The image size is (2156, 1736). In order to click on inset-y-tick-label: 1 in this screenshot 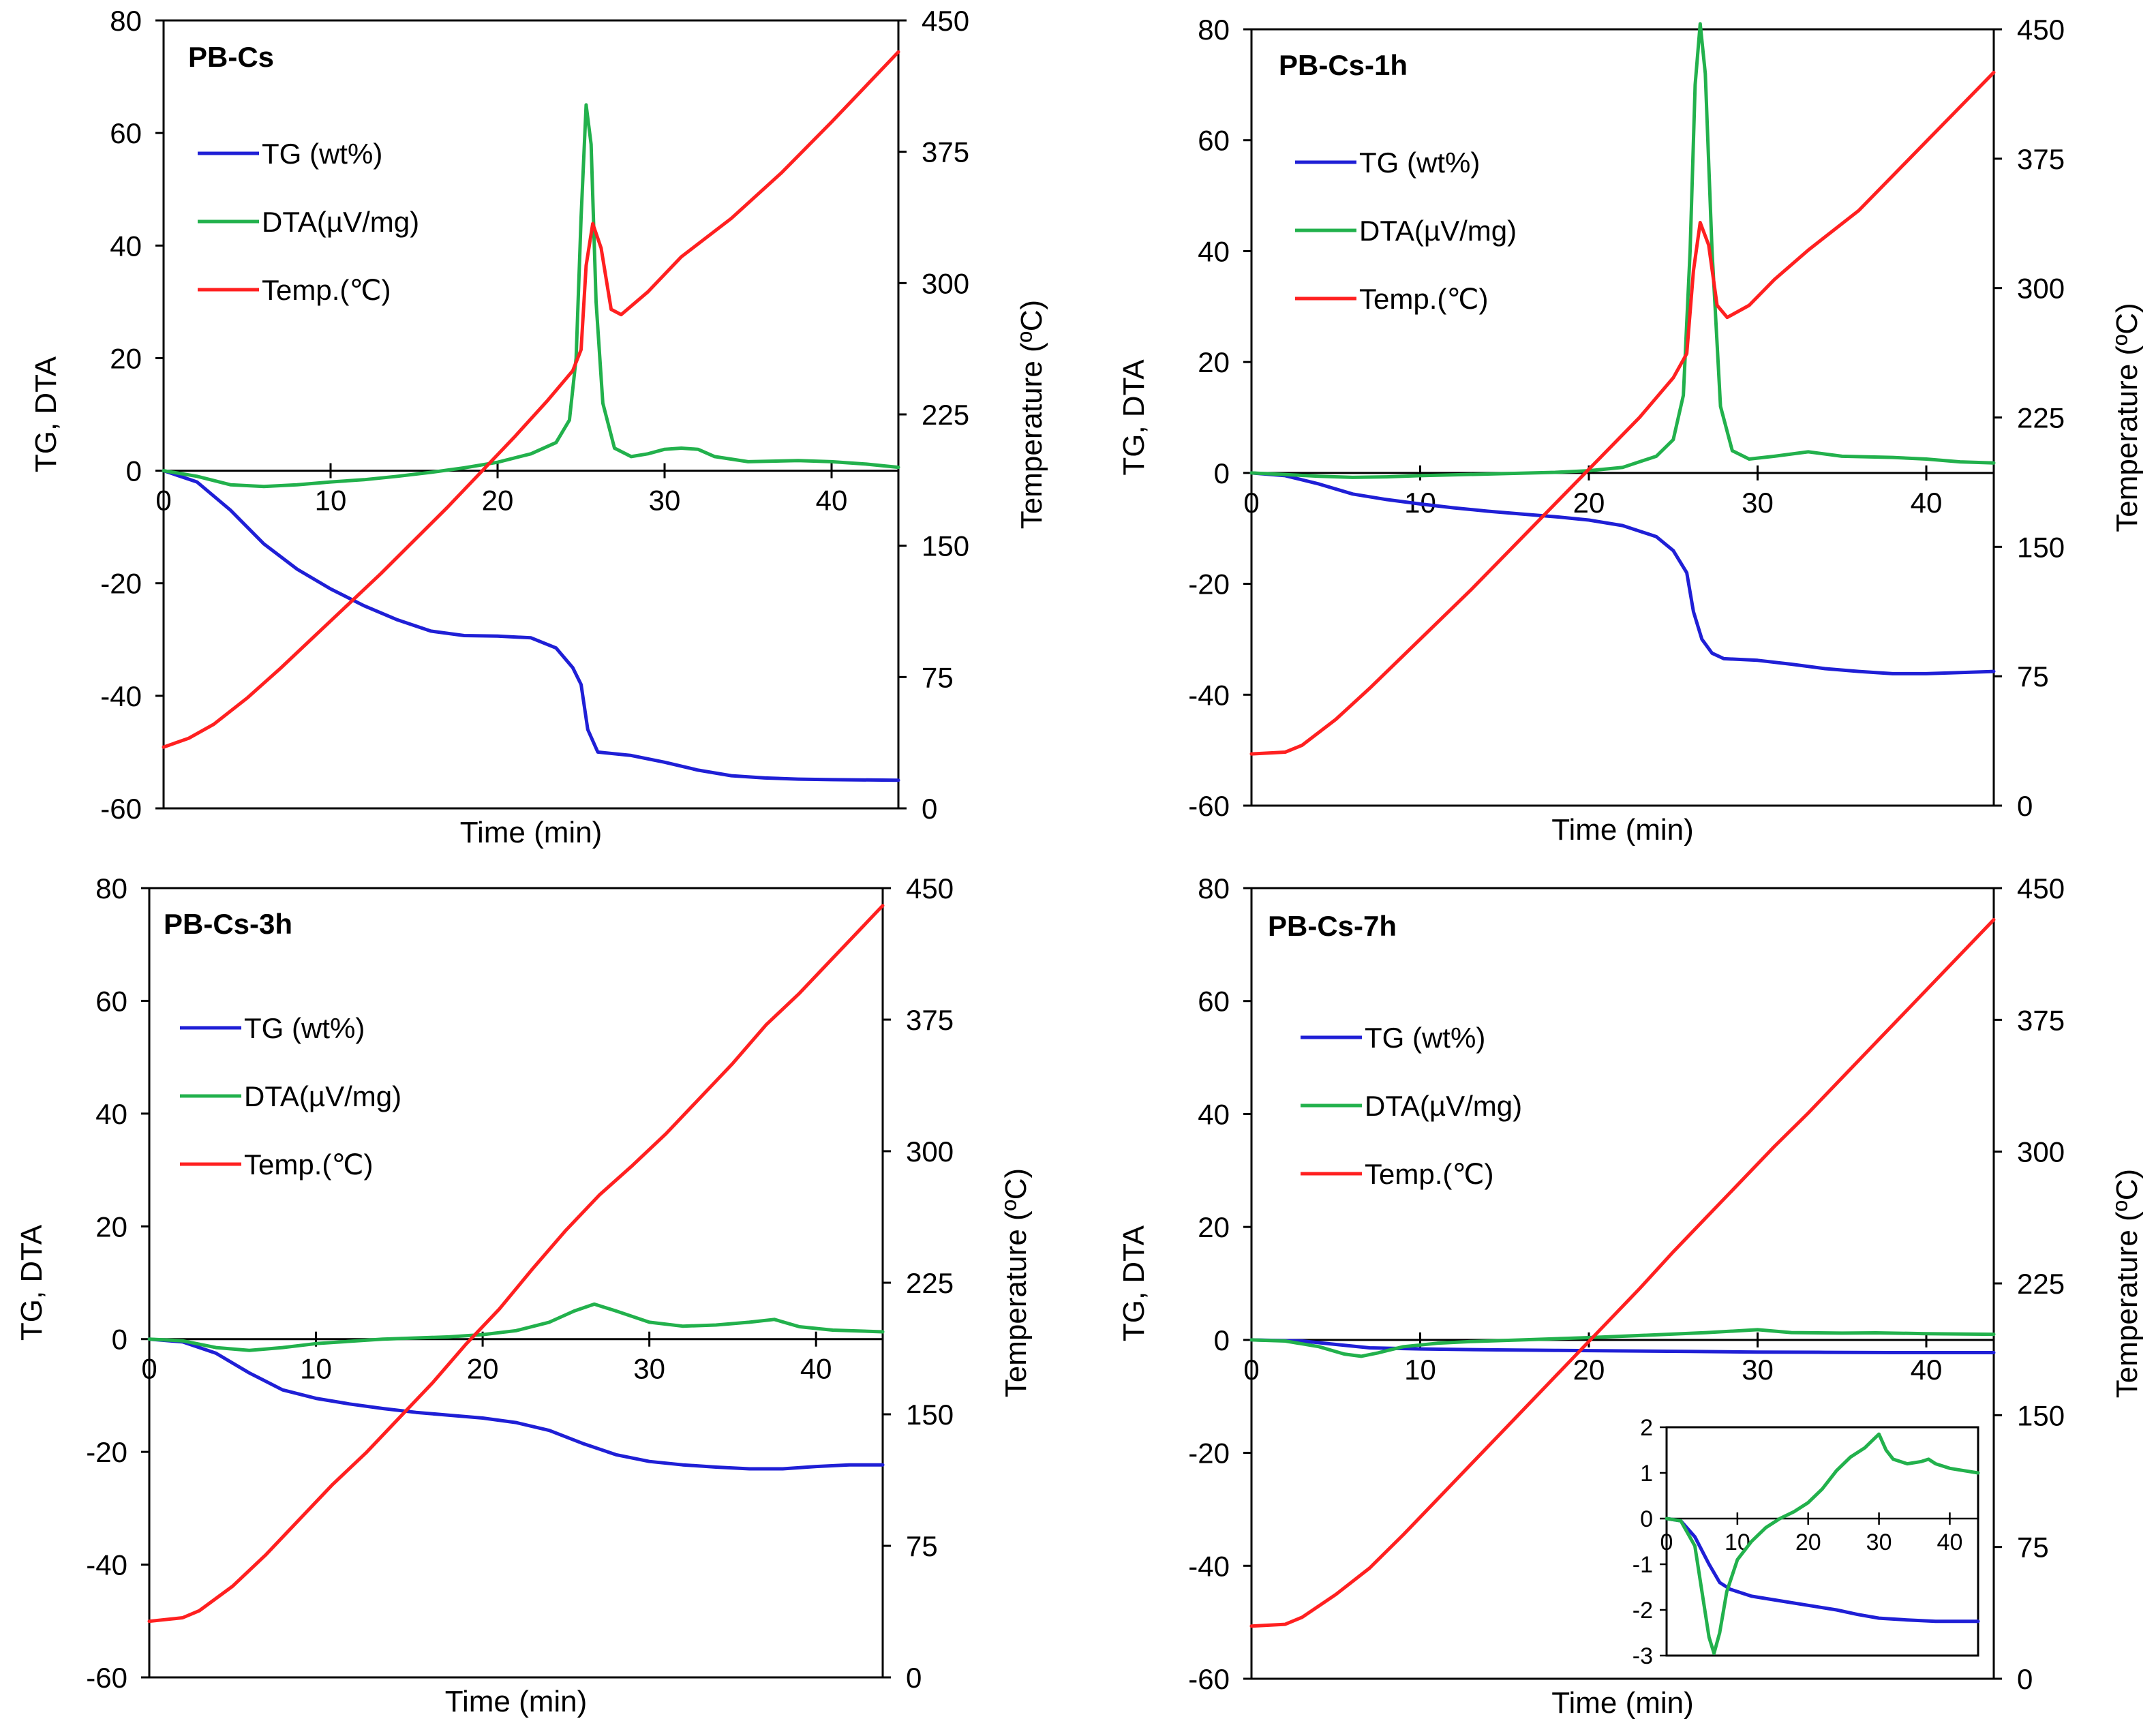, I will do `click(1646, 1474)`.